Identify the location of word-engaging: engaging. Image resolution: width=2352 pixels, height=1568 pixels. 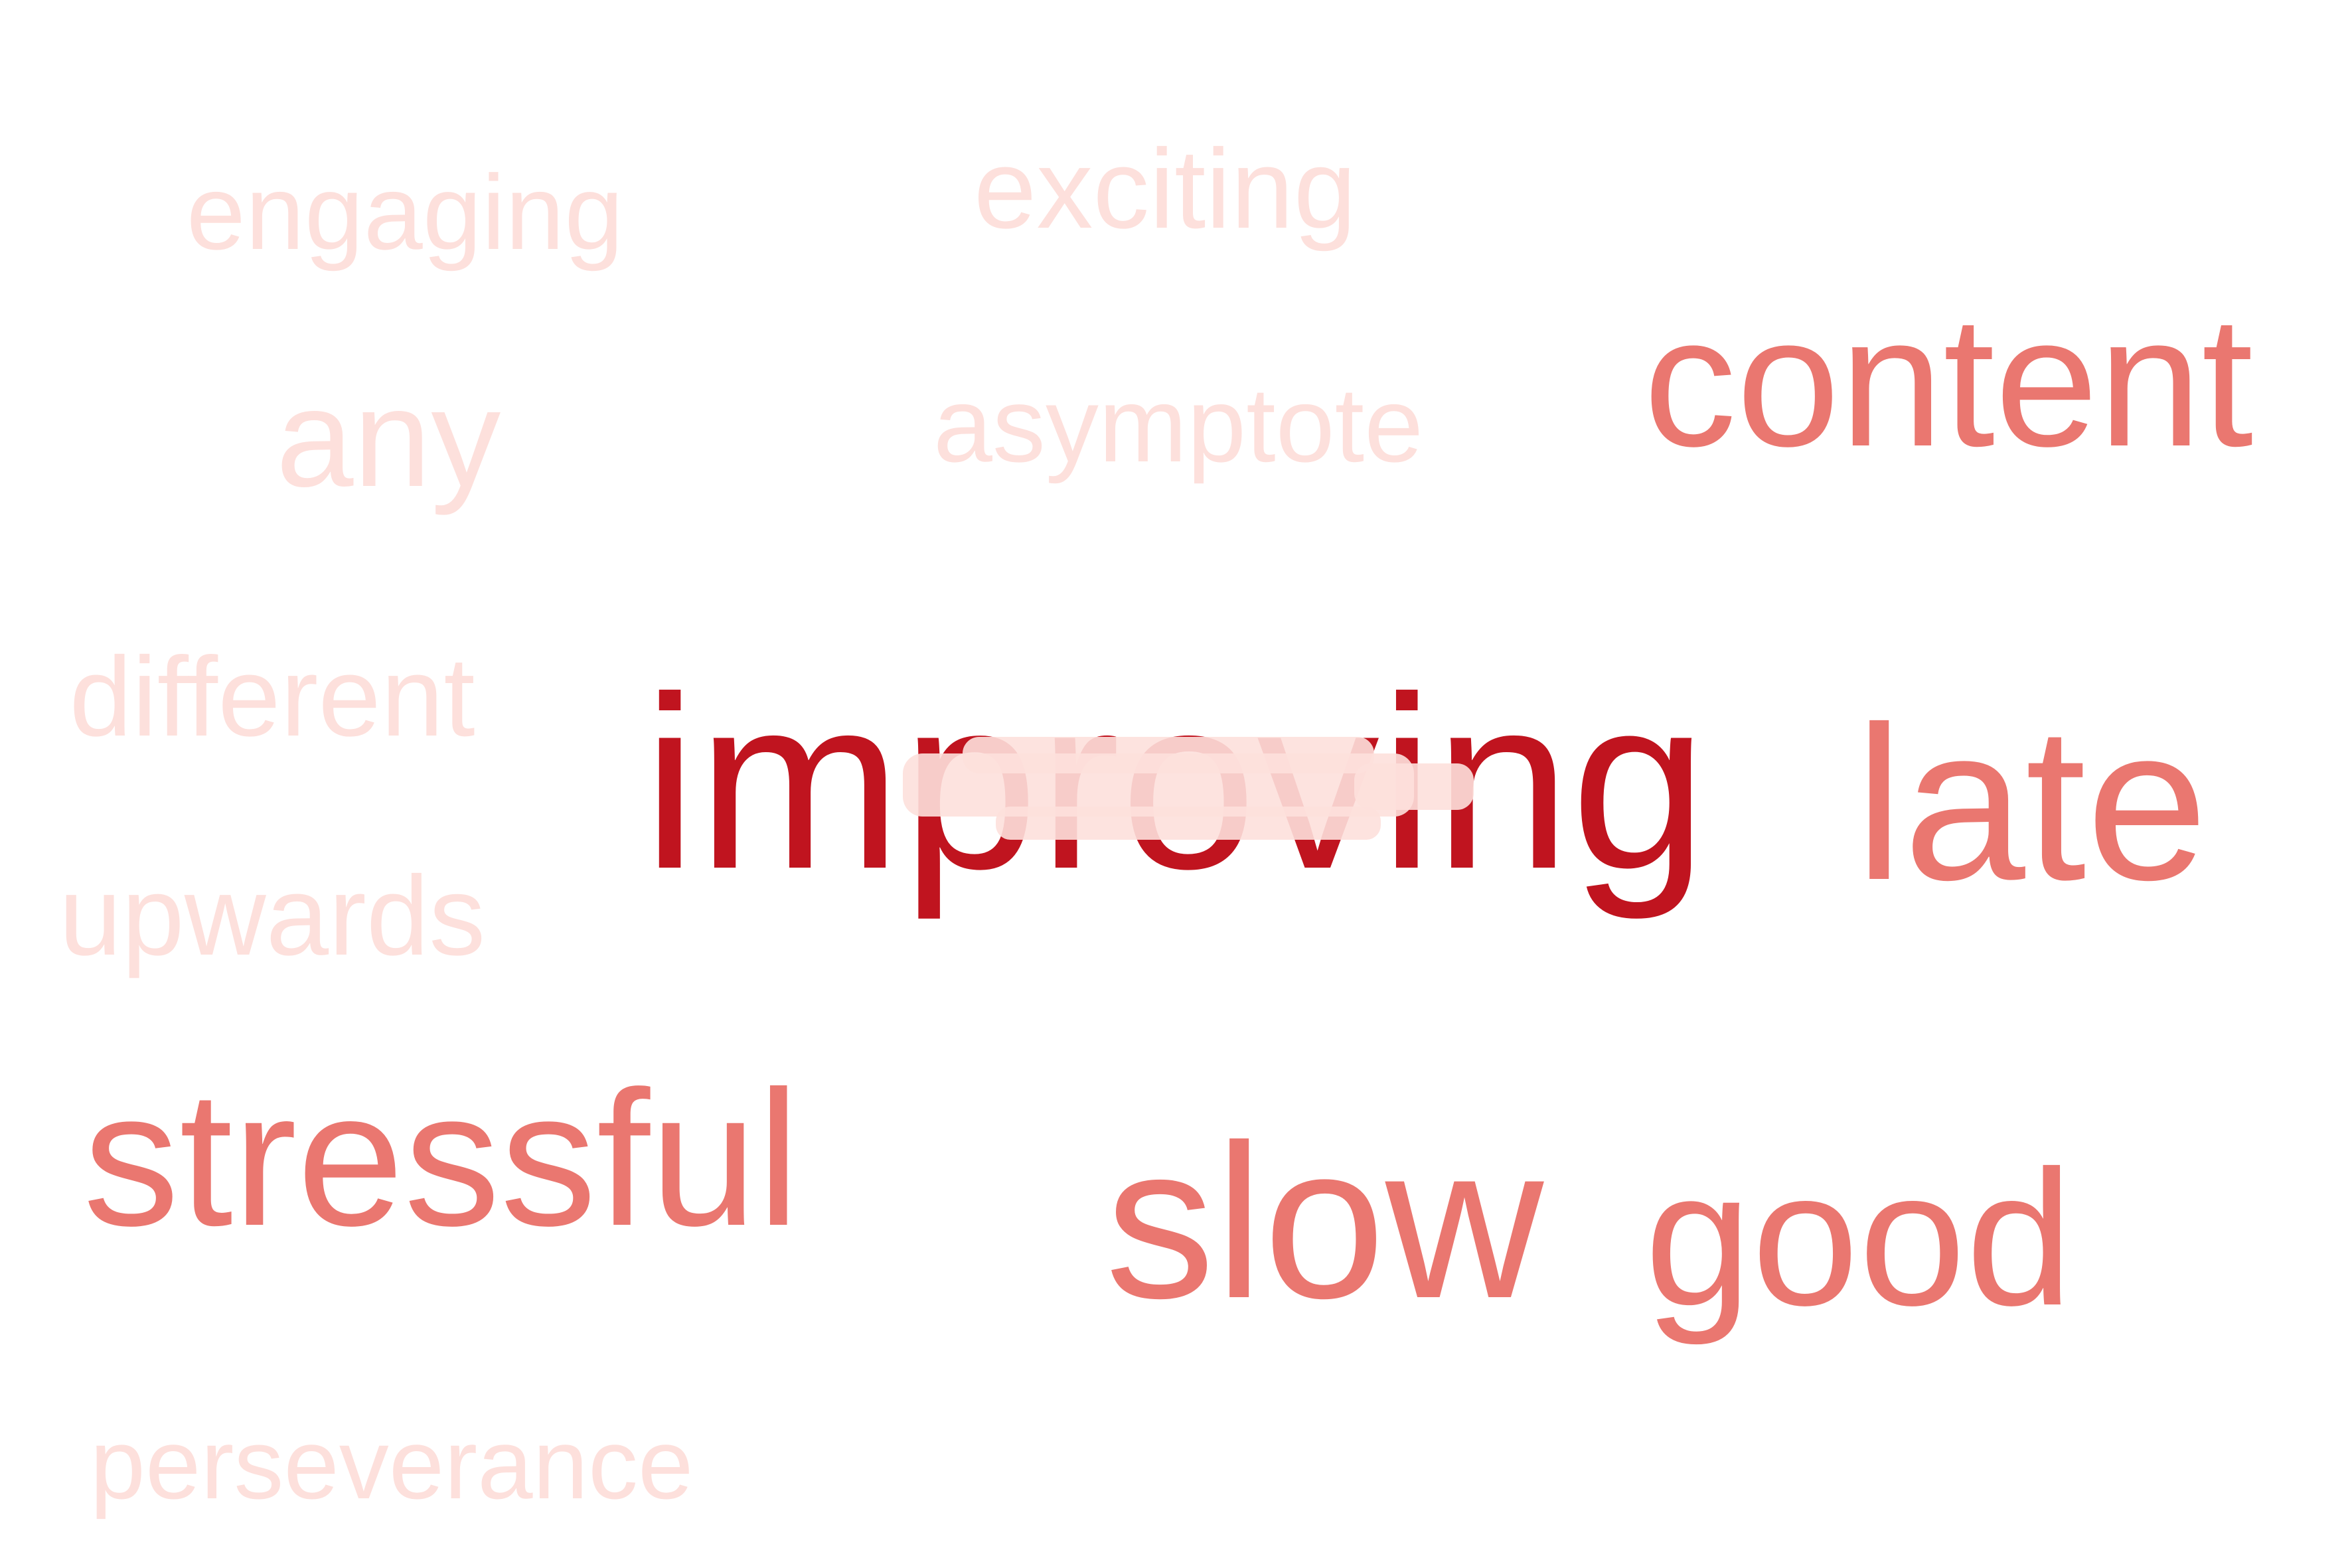
(405, 213).